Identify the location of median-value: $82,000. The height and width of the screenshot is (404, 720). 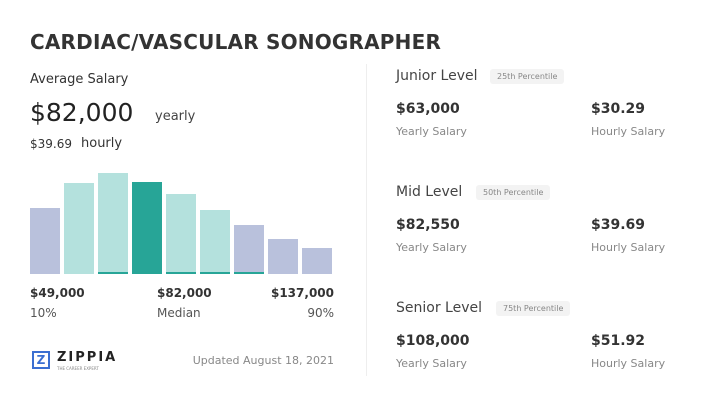
(184, 293).